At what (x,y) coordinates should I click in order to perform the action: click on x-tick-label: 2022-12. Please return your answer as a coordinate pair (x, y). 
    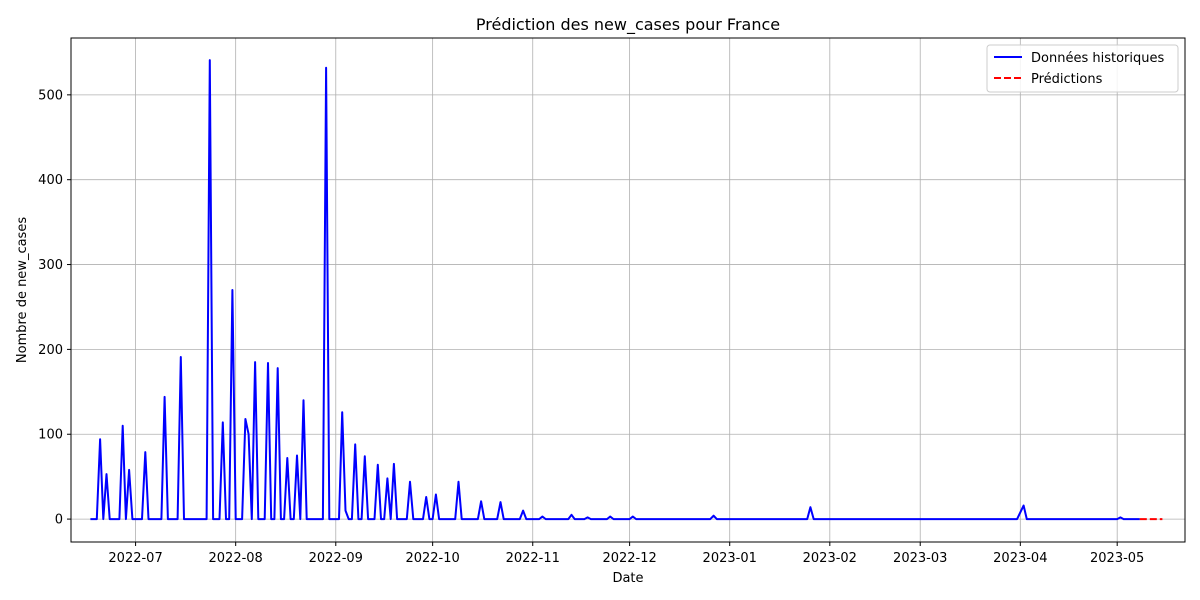
    Looking at the image, I should click on (629, 558).